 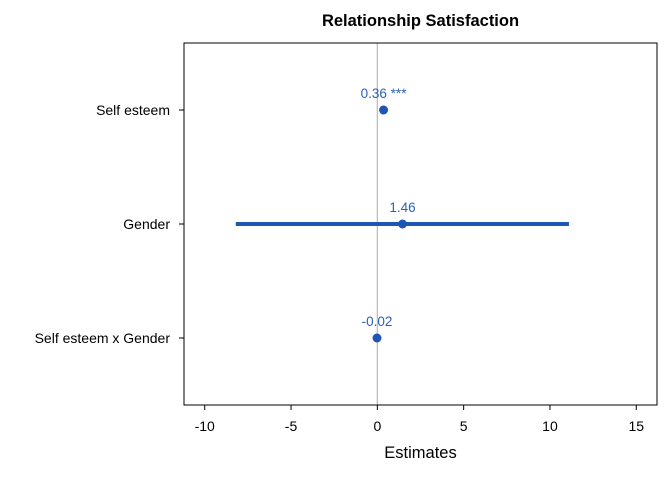 I want to click on estimate-label: 0.36 ***, so click(x=384, y=93).